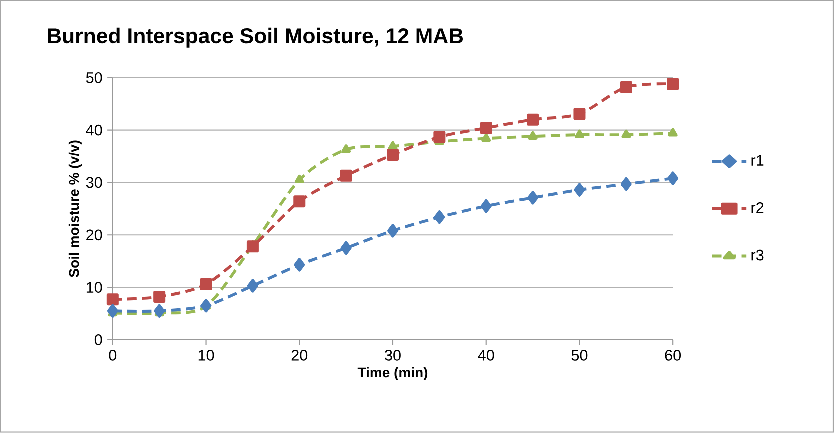  Describe the element at coordinates (98, 340) in the screenshot. I see `y-tick-label: 0` at that location.